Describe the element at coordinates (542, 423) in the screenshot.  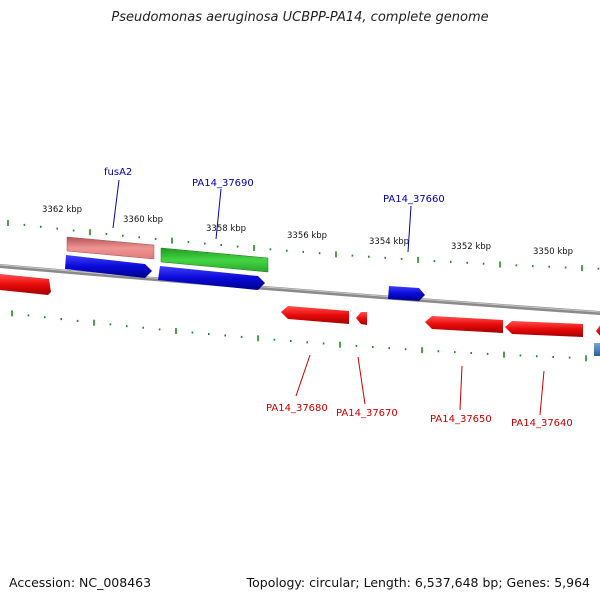
I see `gene-label-pa14-37640: PA14_37640` at that location.